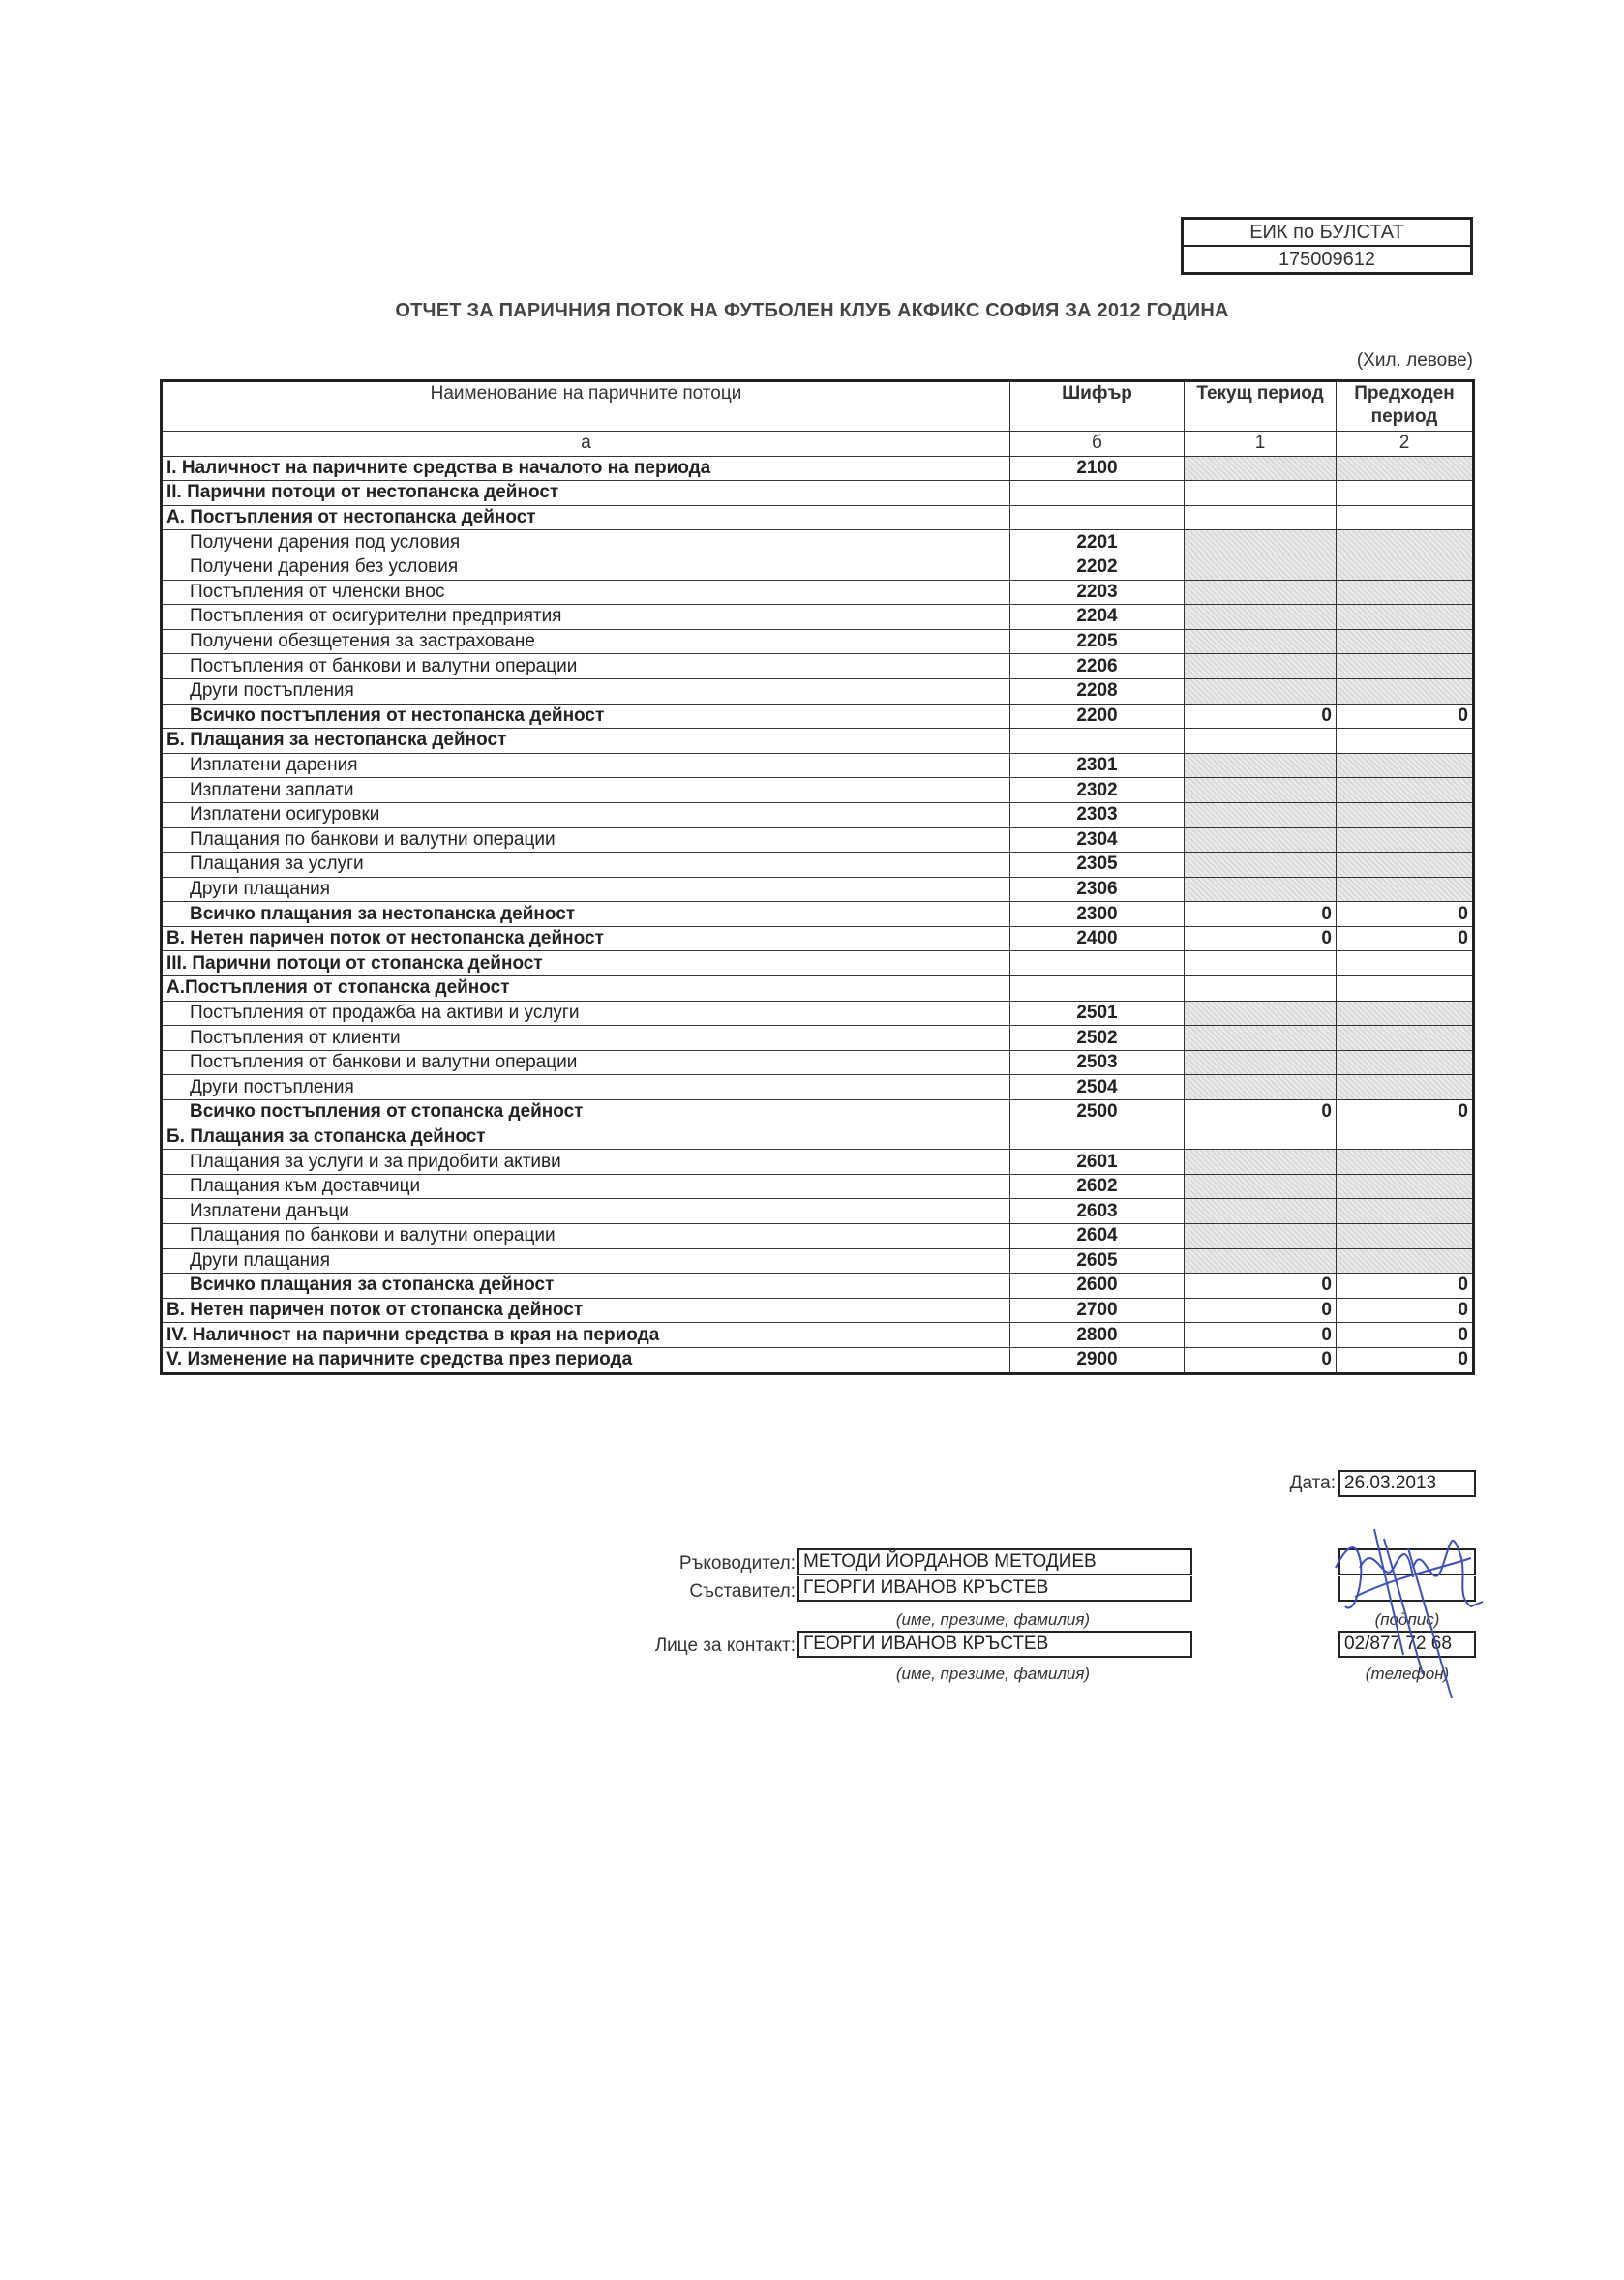 The image size is (1624, 2280). What do you see at coordinates (1097, 1112) in the screenshot?
I see `row-code: 2500` at bounding box center [1097, 1112].